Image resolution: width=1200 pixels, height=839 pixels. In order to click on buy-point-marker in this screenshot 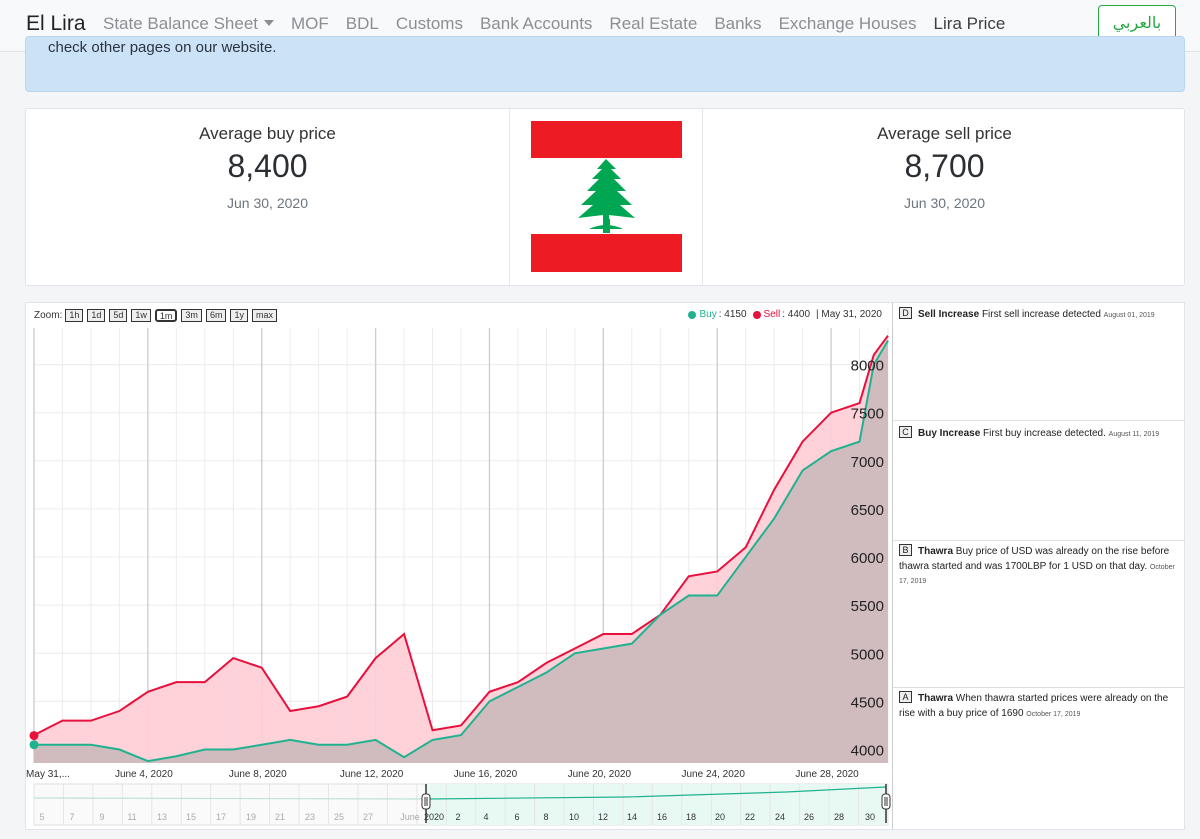, I will do `click(34, 745)`.